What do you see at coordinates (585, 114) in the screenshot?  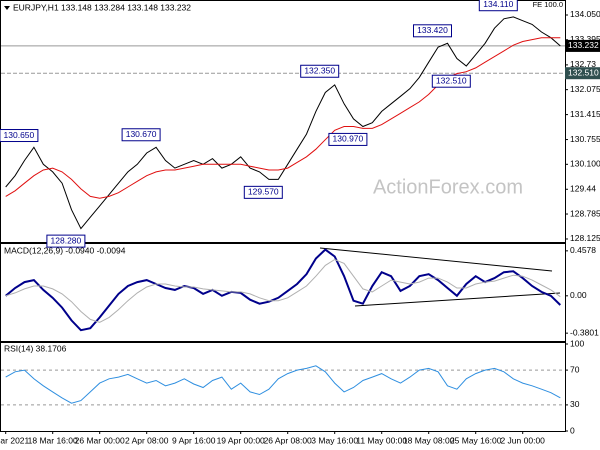 I see `y-tick-label: 131.415` at bounding box center [585, 114].